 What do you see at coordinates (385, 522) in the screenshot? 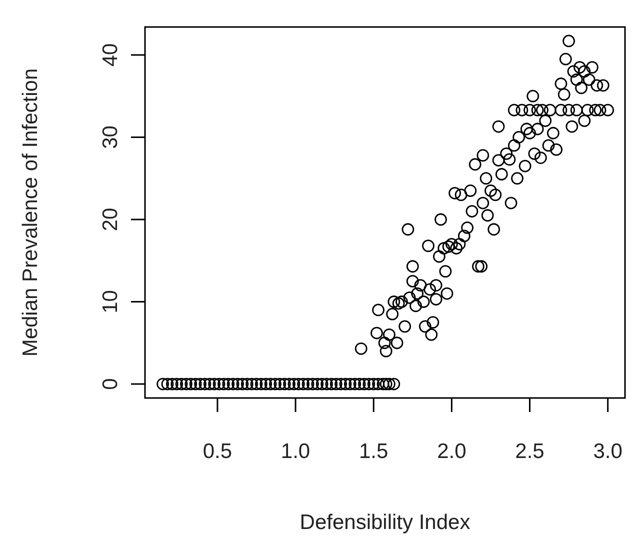
I see `x-axis-title: Defensibility Index` at bounding box center [385, 522].